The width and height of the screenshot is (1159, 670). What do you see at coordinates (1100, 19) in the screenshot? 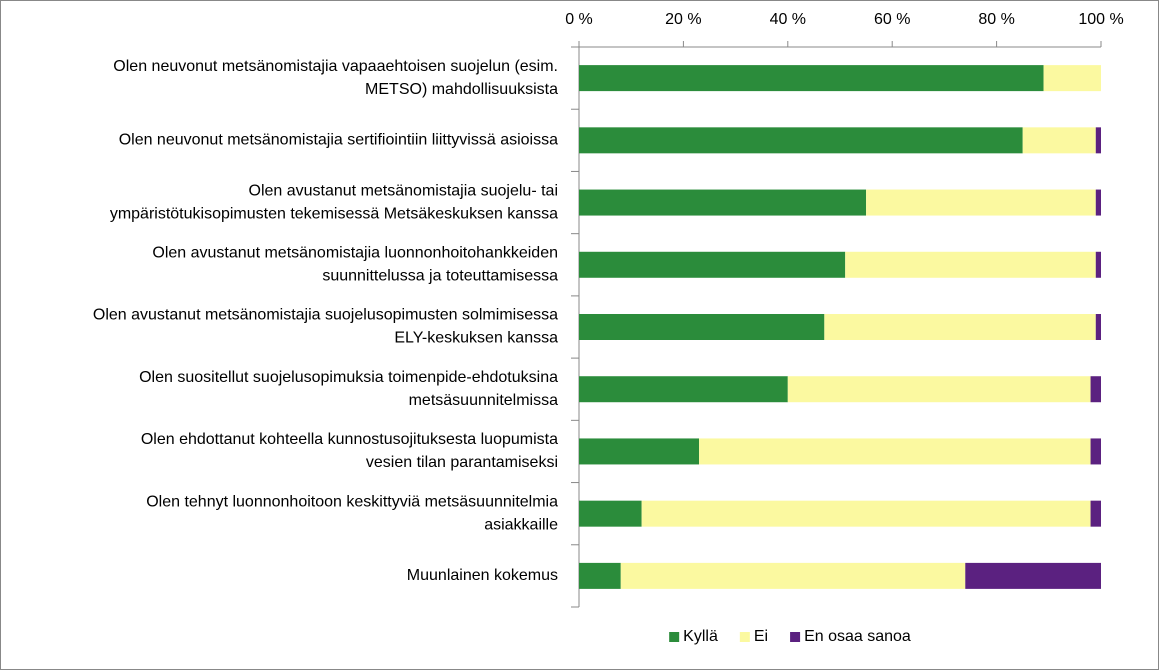
I see `x-tick-label: 100 %` at bounding box center [1100, 19].